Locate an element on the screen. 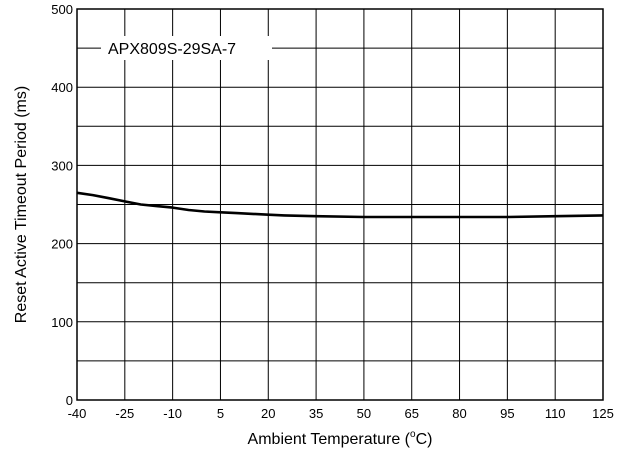 The height and width of the screenshot is (454, 633). x-axis-title-text: Ambient Temperature ( is located at coordinates (329, 439).